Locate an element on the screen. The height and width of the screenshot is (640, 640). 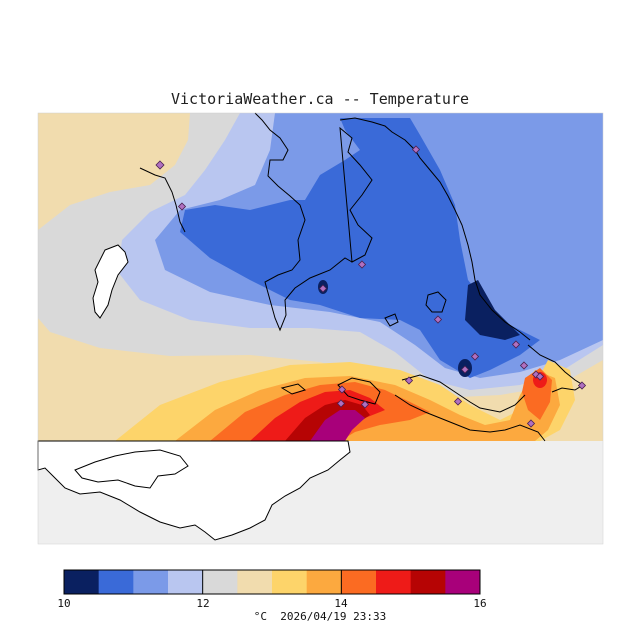
map-title: VictoriaWeather.ca -- Temperature is located at coordinates (319, 99).